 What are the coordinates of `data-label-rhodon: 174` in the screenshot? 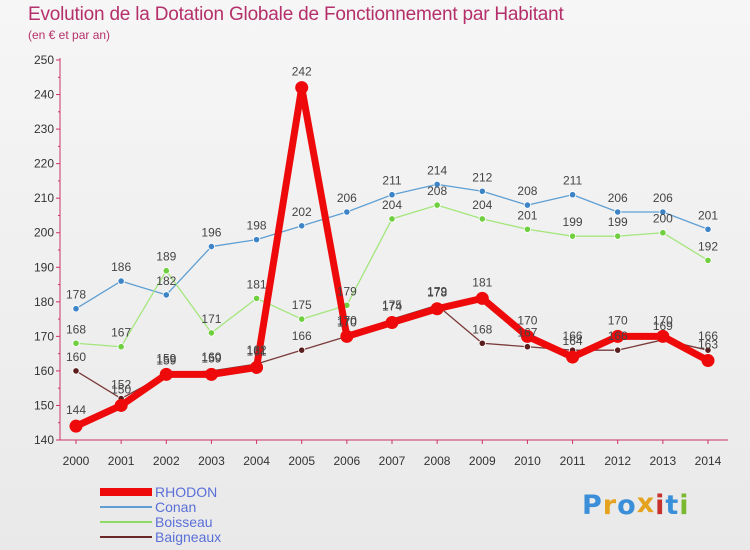 It's located at (392, 307).